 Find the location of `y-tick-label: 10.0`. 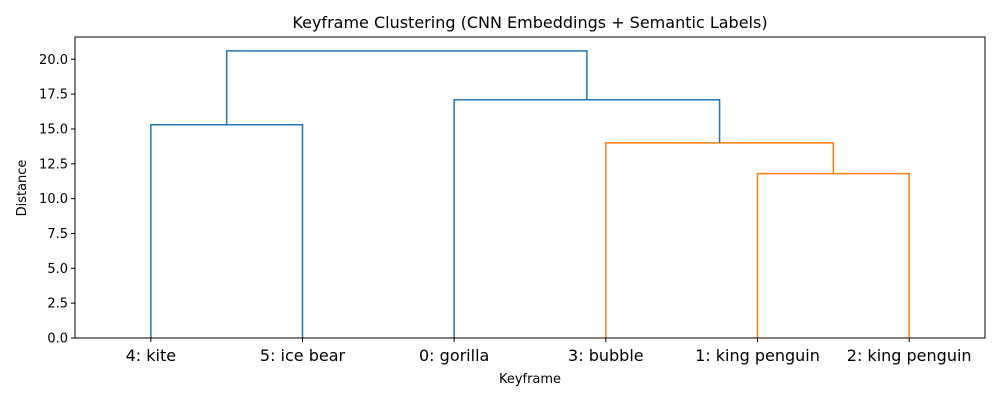

y-tick-label: 10.0 is located at coordinates (53, 199).